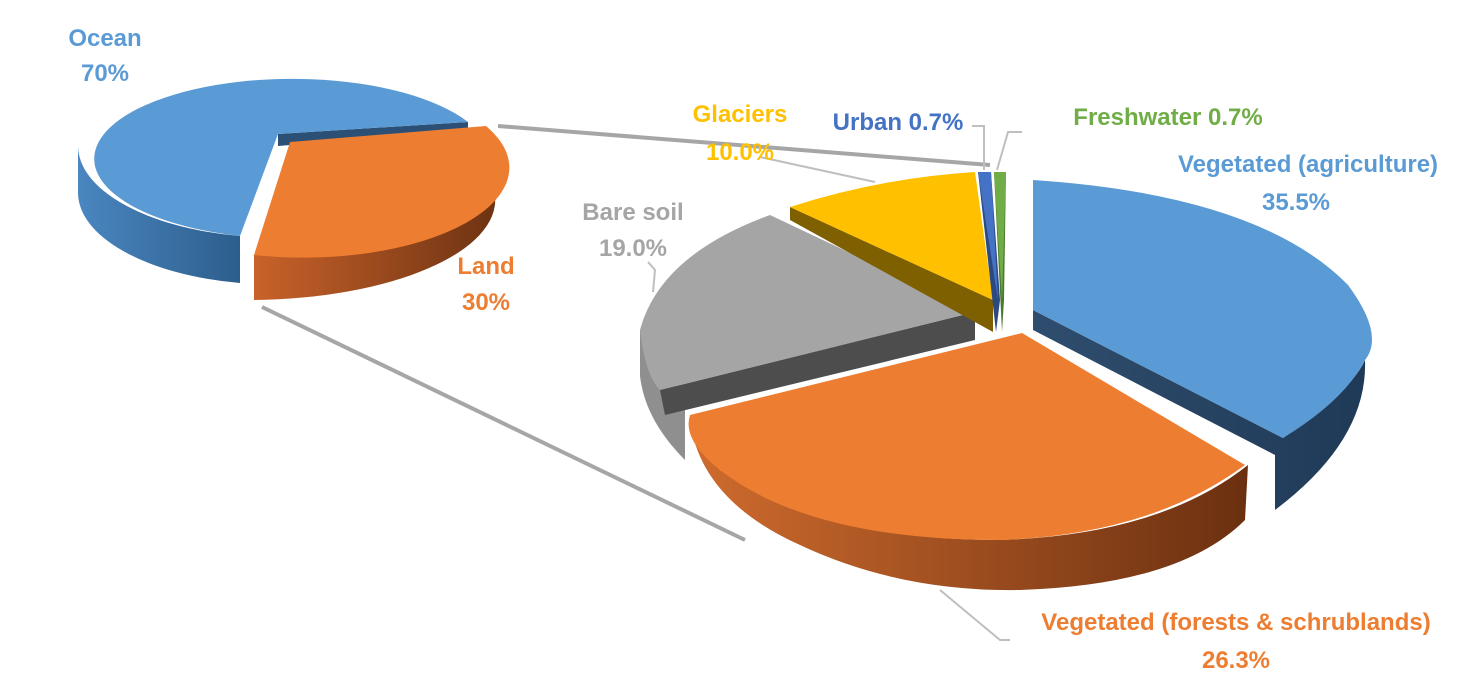 The width and height of the screenshot is (1470, 697). I want to click on label-agriculture-name: Vegetated (agriculture), so click(1308, 164).